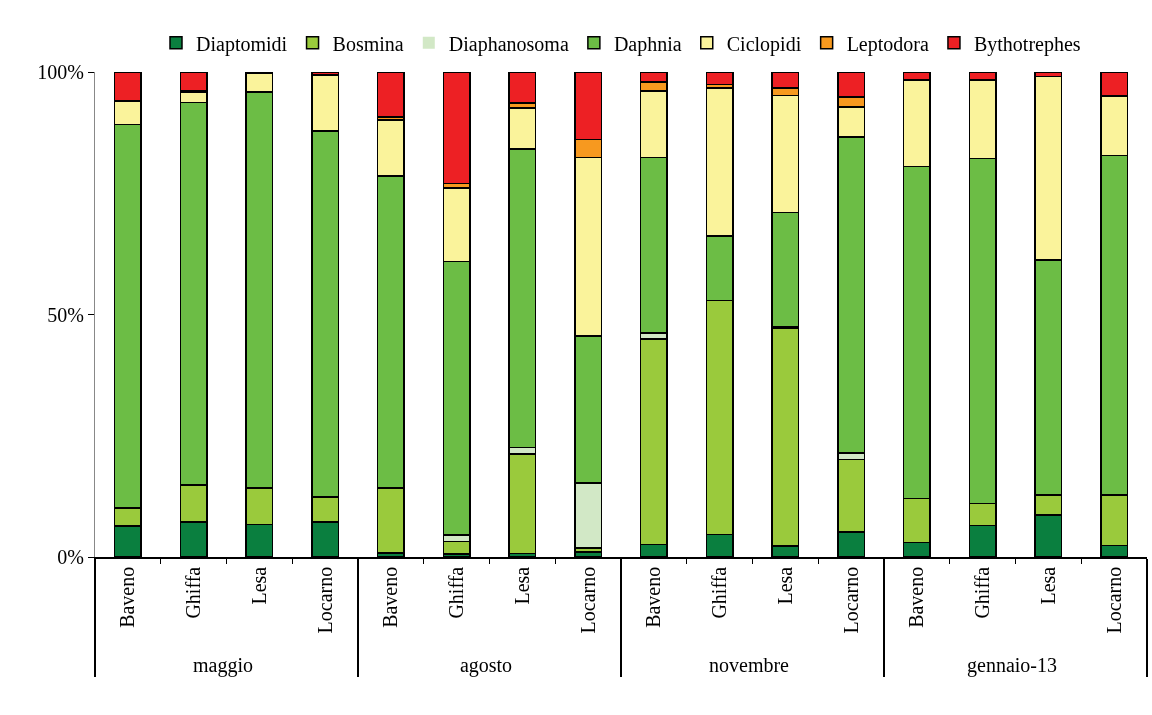 The image size is (1152, 715). Describe the element at coordinates (647, 44) in the screenshot. I see `legend-label: Daphnia` at that location.